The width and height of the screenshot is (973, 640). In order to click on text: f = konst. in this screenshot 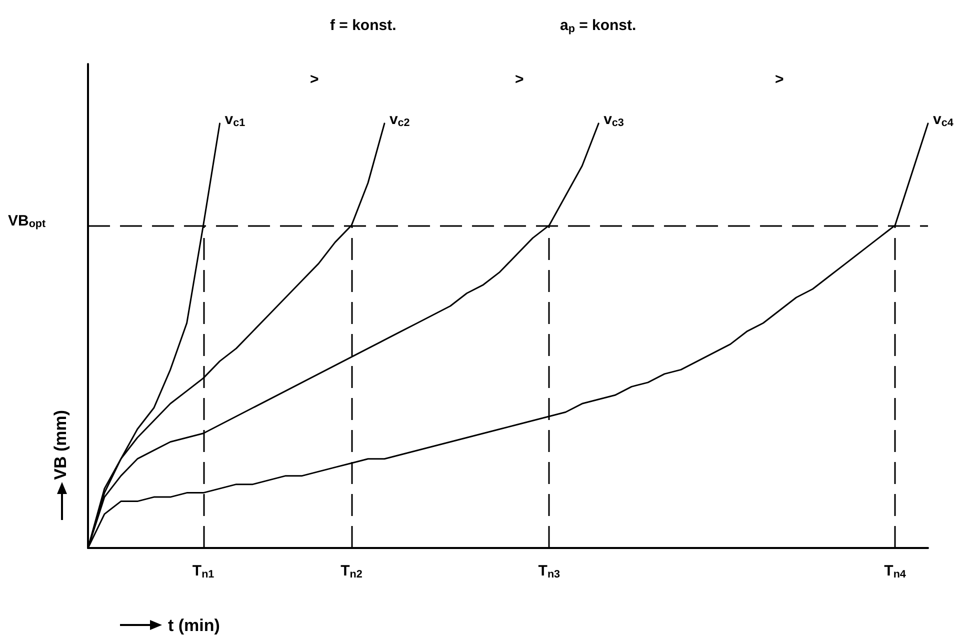, I will do `click(363, 25)`.